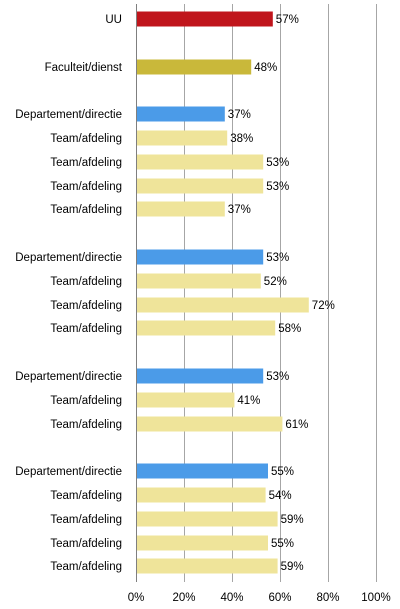 The image size is (400, 609). Describe the element at coordinates (241, 139) in the screenshot. I see `value-label: 38%` at that location.